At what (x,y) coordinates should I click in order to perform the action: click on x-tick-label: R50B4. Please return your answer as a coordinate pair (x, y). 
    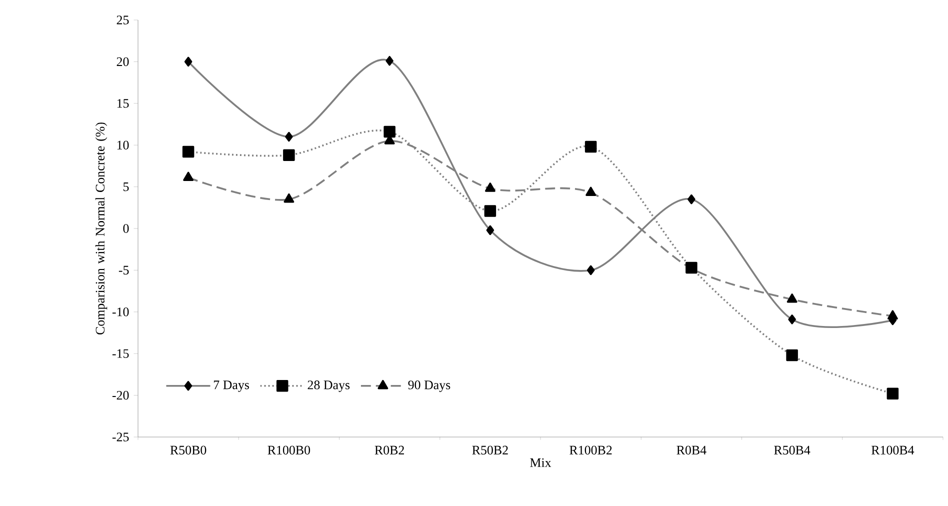
    Looking at the image, I should click on (792, 450).